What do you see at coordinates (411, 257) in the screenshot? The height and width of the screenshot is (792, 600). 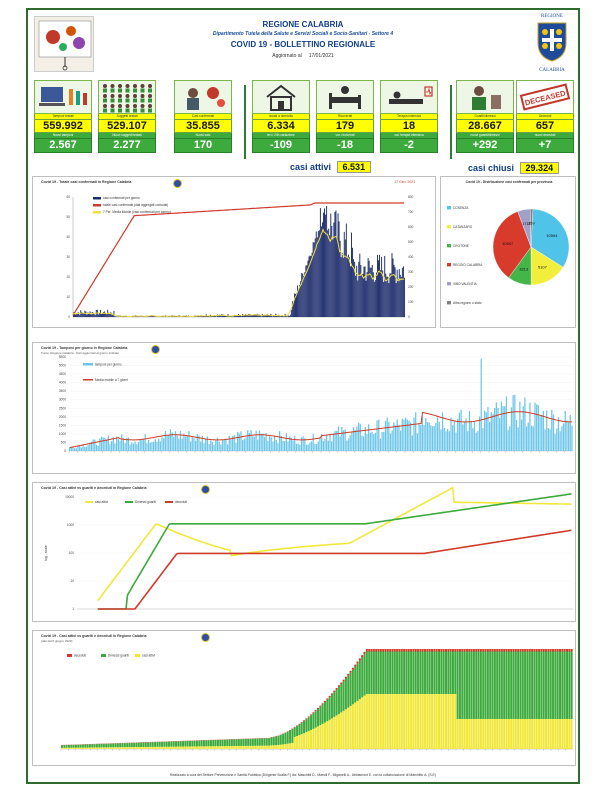 I see `y-tick-label-right: 400` at bounding box center [411, 257].